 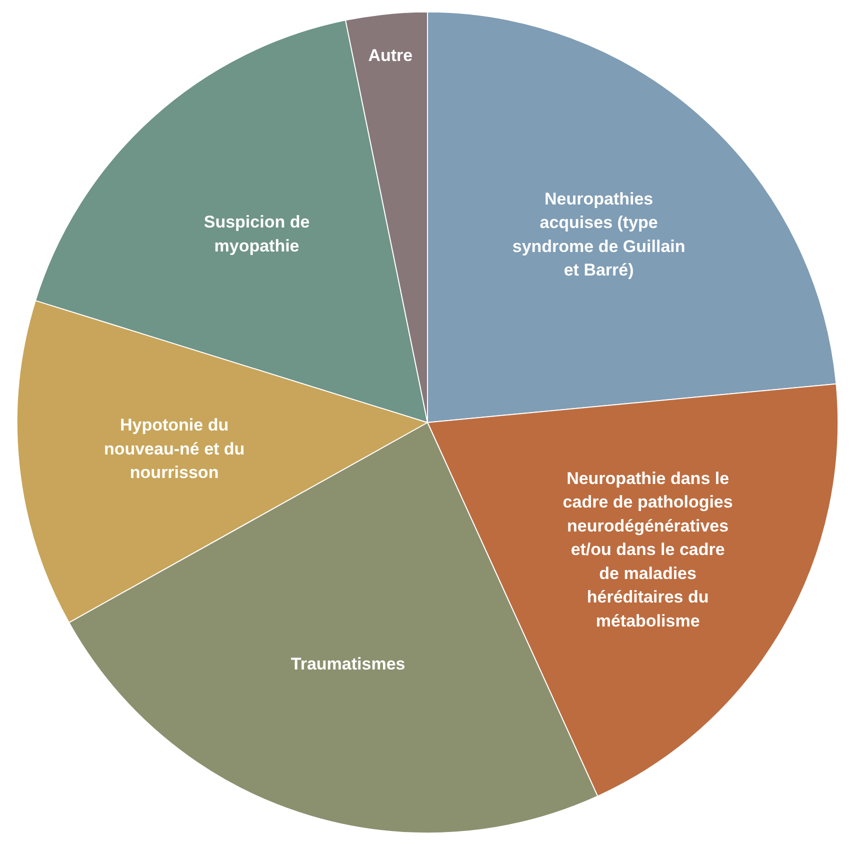 I want to click on slice-label: Traumatismes, so click(x=348, y=664).